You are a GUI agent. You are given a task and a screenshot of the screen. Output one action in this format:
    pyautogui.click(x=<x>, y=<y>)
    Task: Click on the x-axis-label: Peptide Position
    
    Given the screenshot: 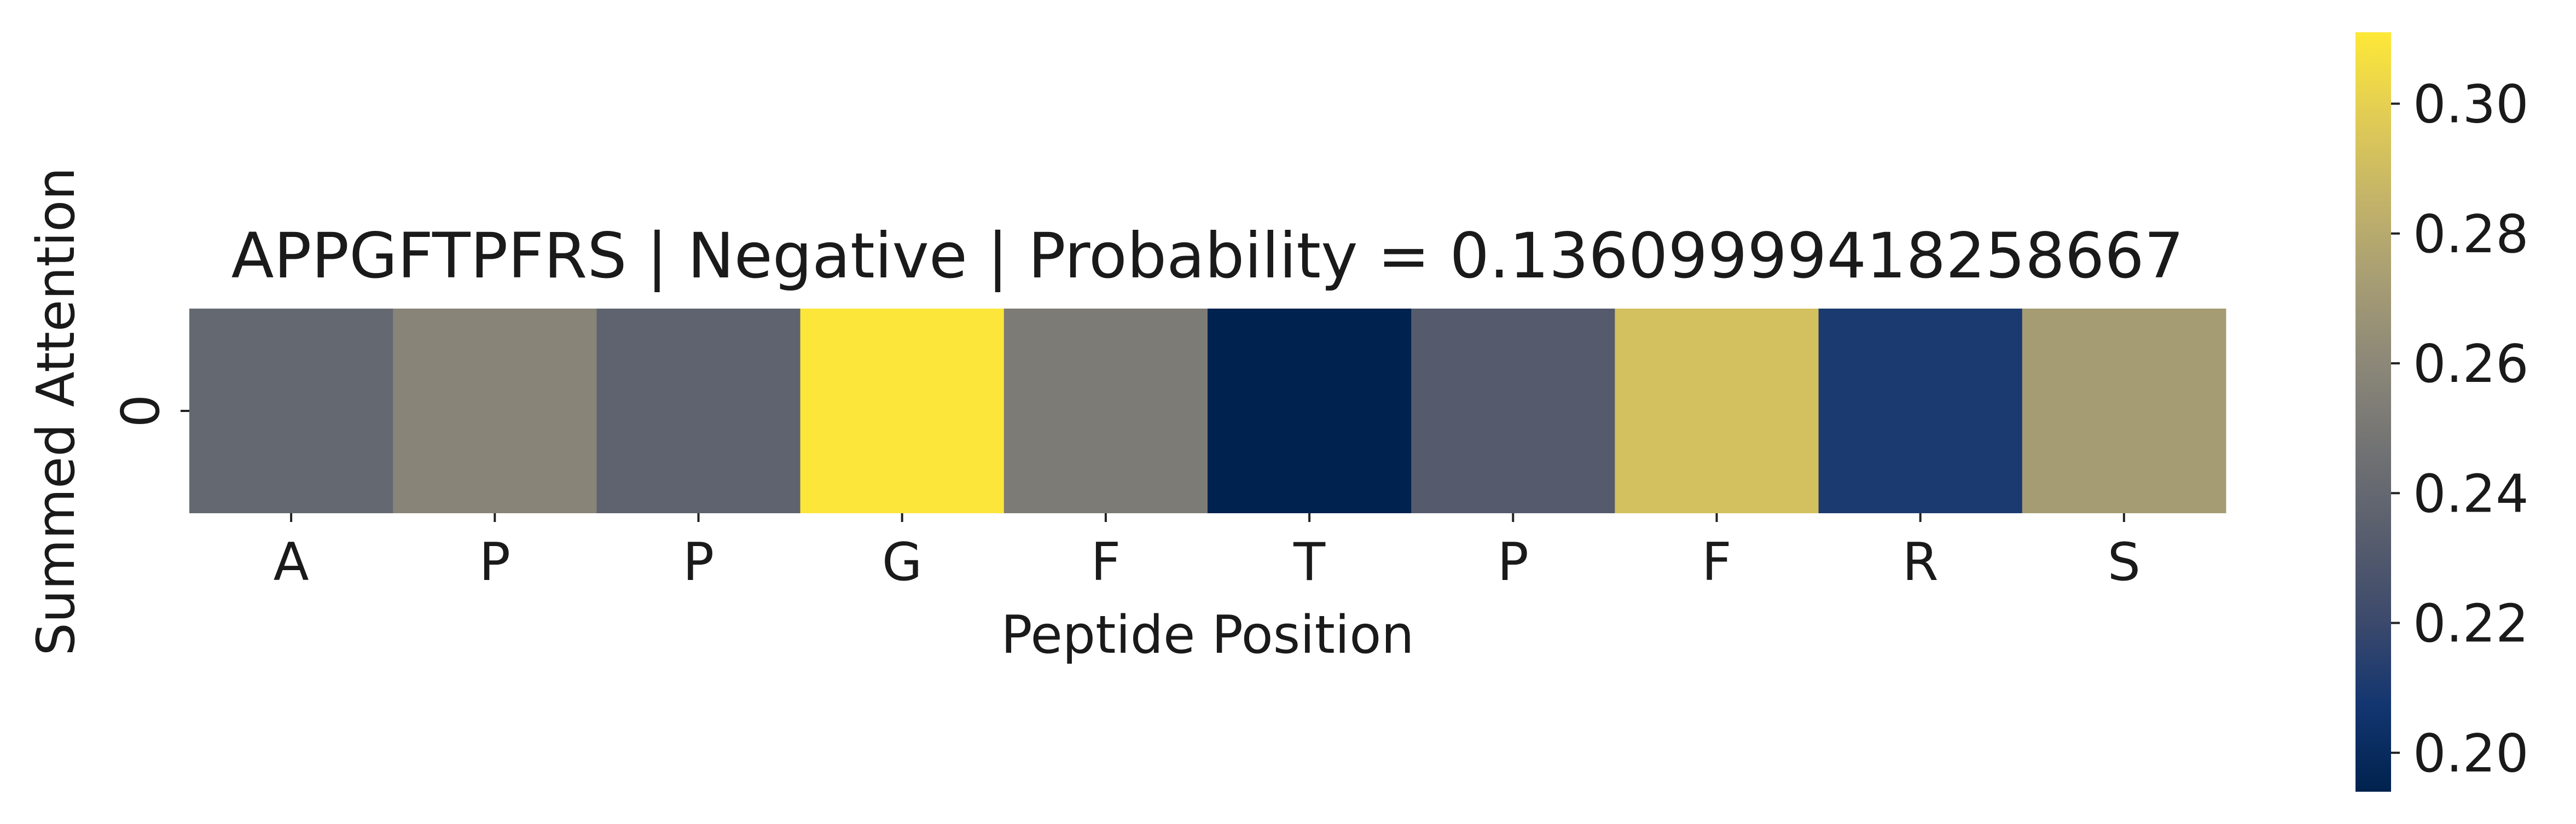 What is the action you would take?
    pyautogui.click(x=1207, y=635)
    